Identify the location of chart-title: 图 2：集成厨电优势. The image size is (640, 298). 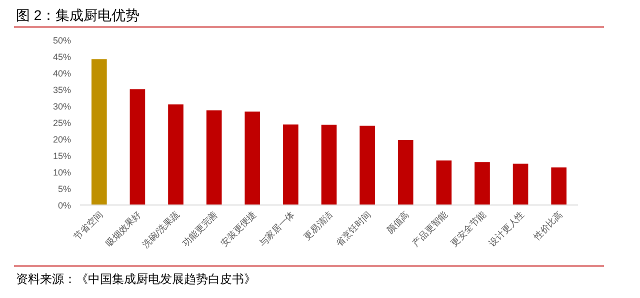
(78, 15).